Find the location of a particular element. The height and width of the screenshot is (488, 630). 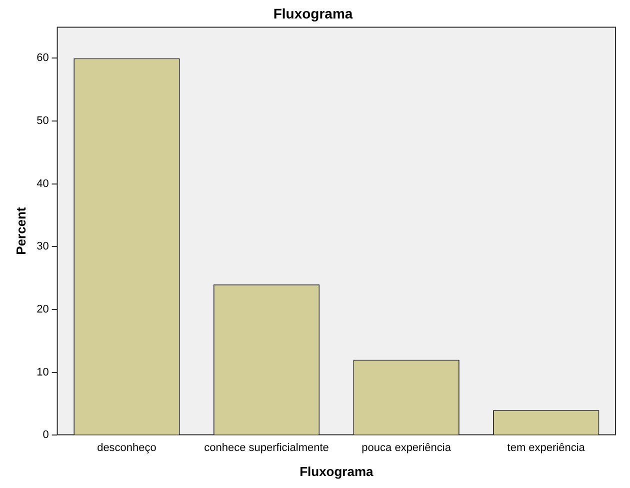

y-tick-label: 50 is located at coordinates (42, 121).